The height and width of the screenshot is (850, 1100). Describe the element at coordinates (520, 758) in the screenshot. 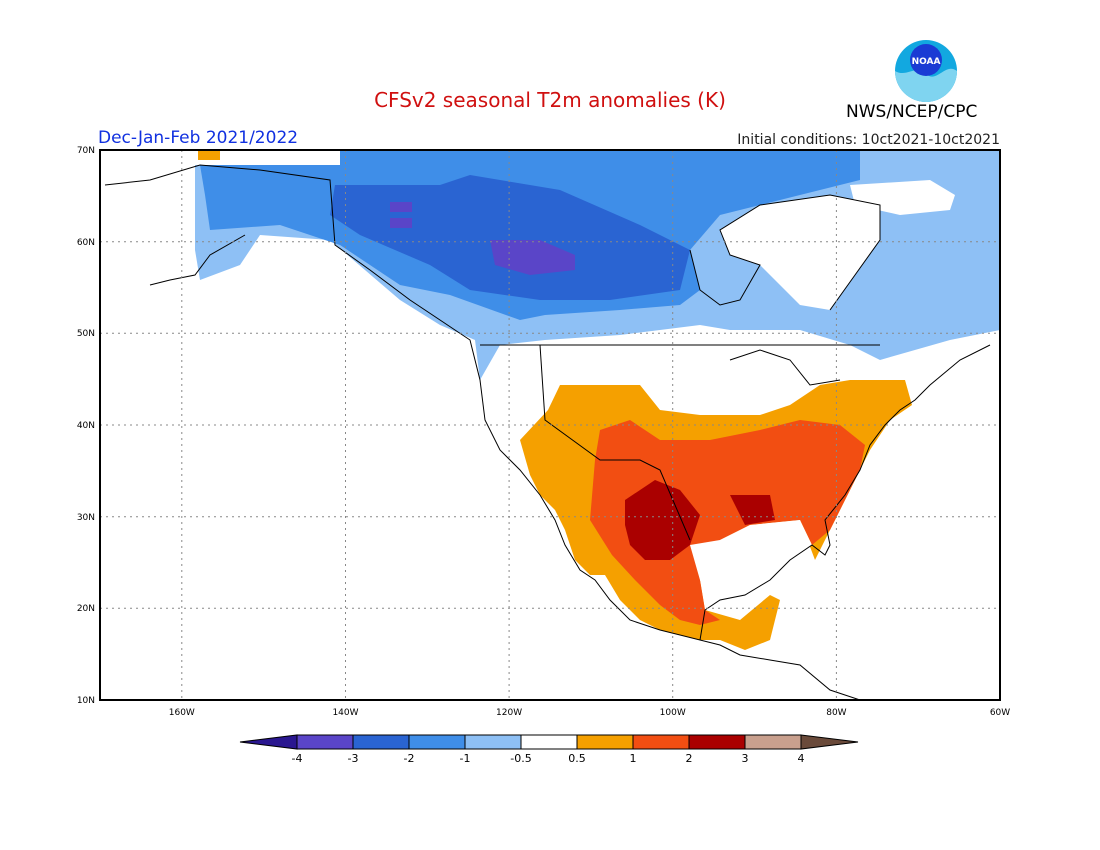

I see `legend-tick-label: -0.5` at that location.